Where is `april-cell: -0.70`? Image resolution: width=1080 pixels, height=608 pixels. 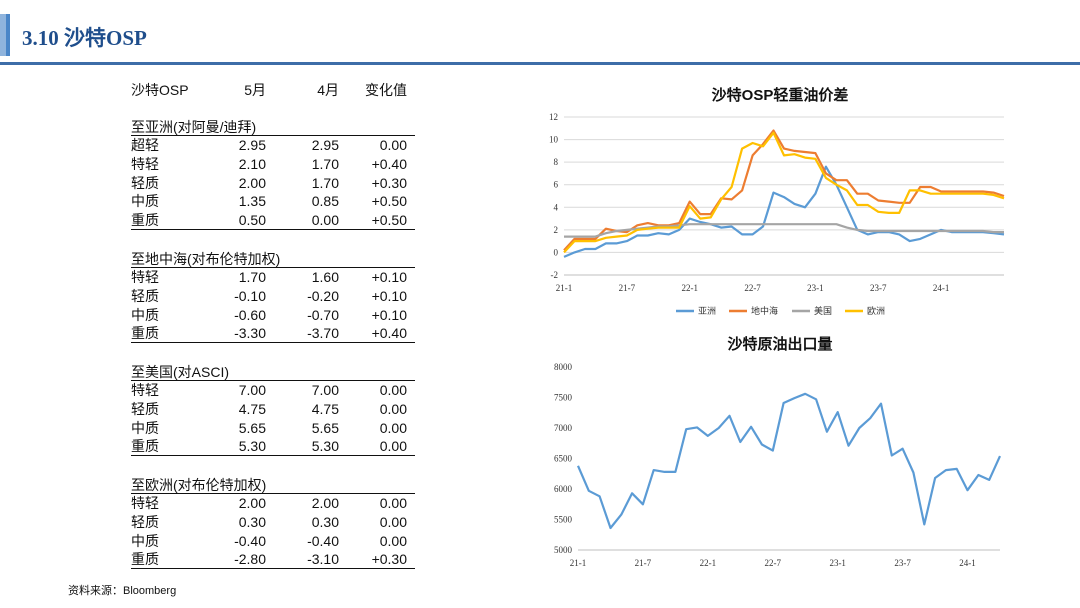 april-cell: -0.70 is located at coordinates (323, 314).